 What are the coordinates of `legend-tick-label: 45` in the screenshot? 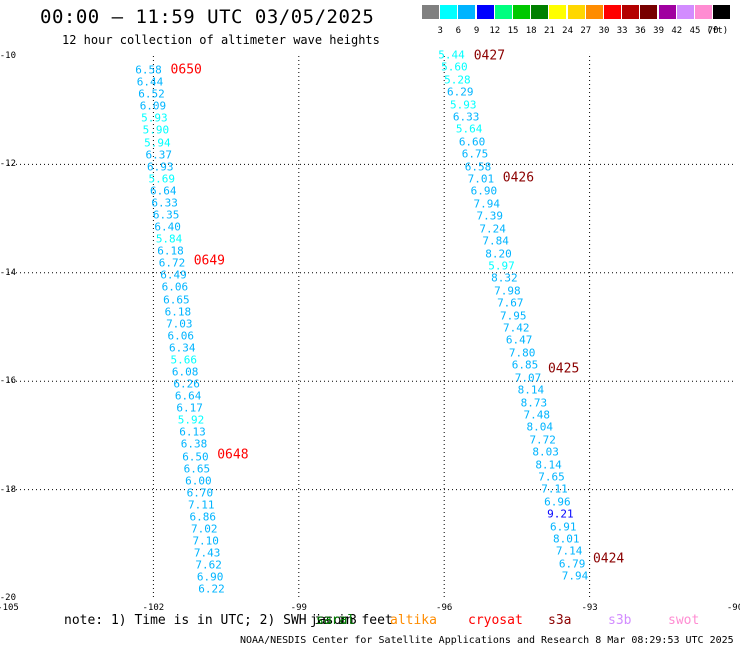 It's located at (695, 31).